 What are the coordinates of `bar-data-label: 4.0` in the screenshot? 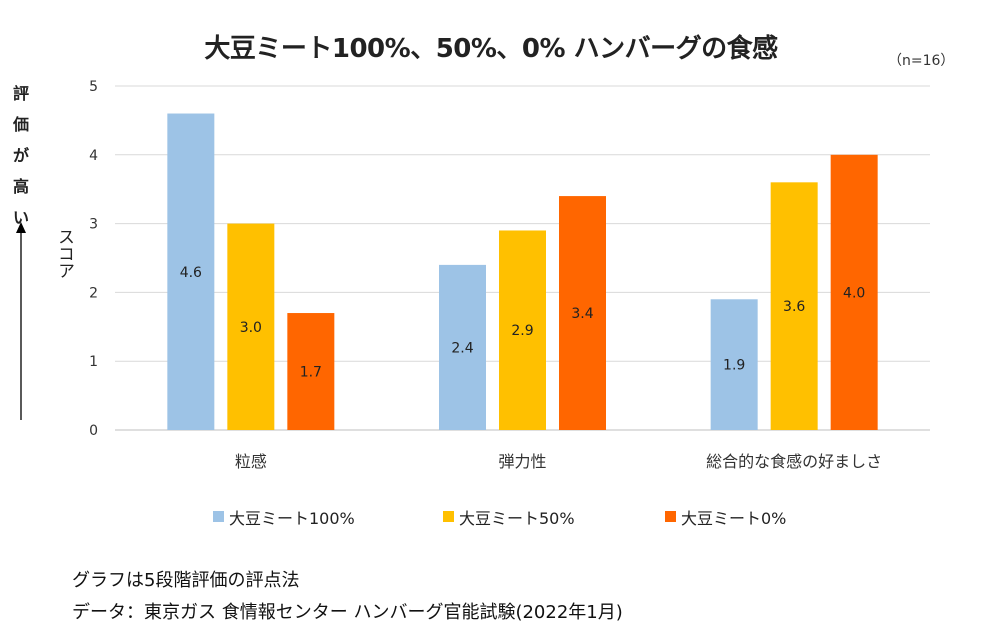 It's located at (854, 293).